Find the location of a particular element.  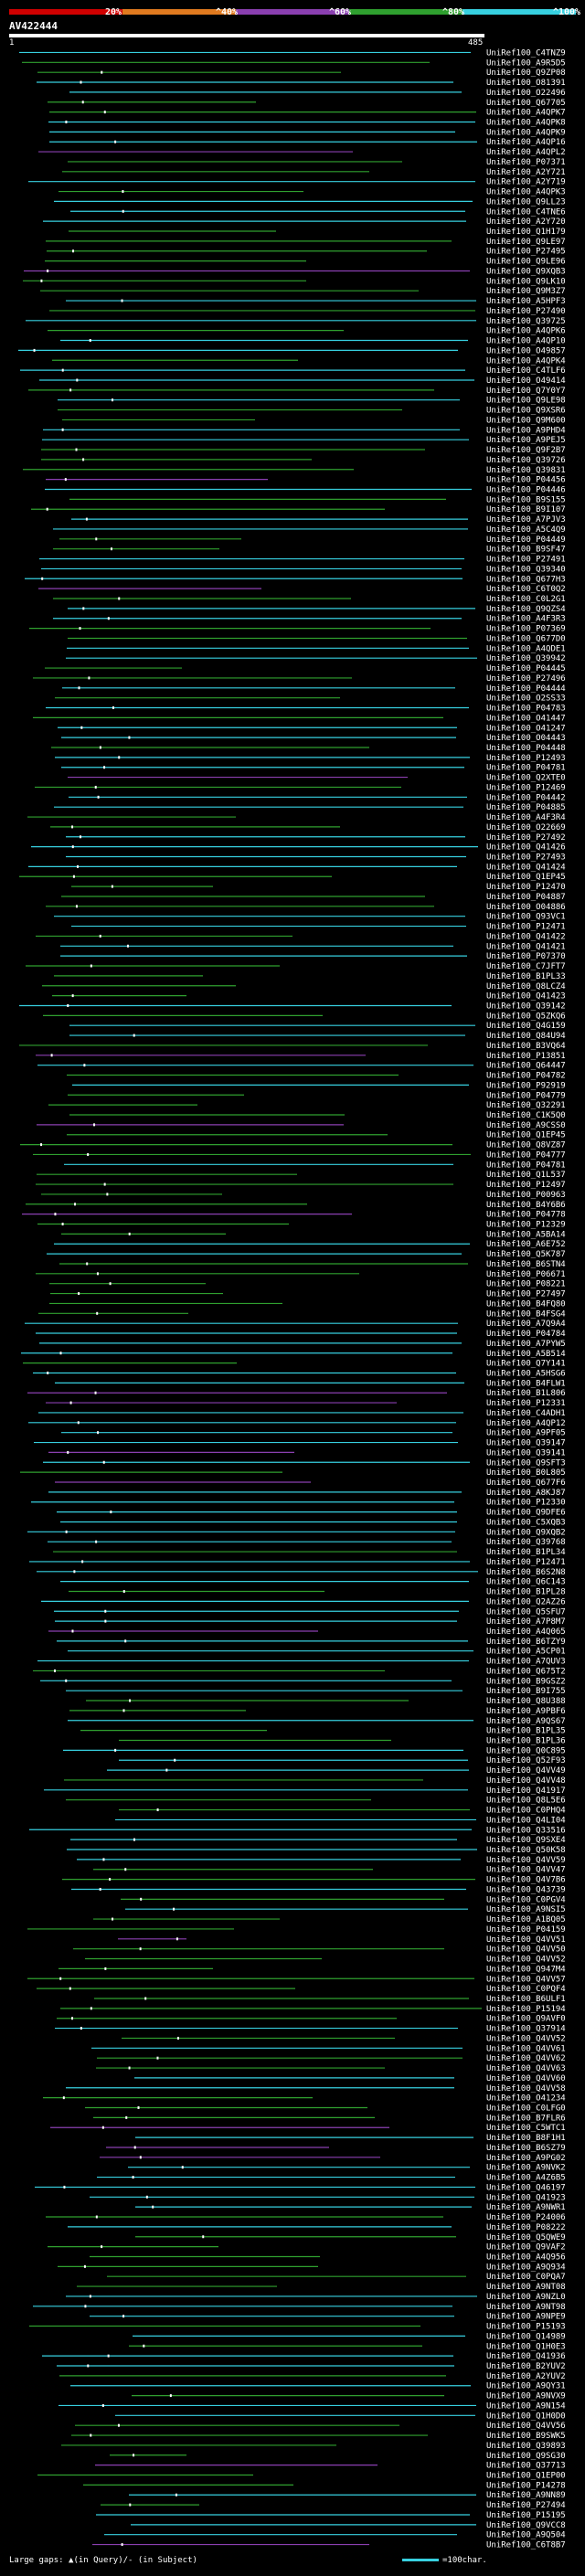

hit-label: UniRef100_A4QPK3 is located at coordinates (526, 192).